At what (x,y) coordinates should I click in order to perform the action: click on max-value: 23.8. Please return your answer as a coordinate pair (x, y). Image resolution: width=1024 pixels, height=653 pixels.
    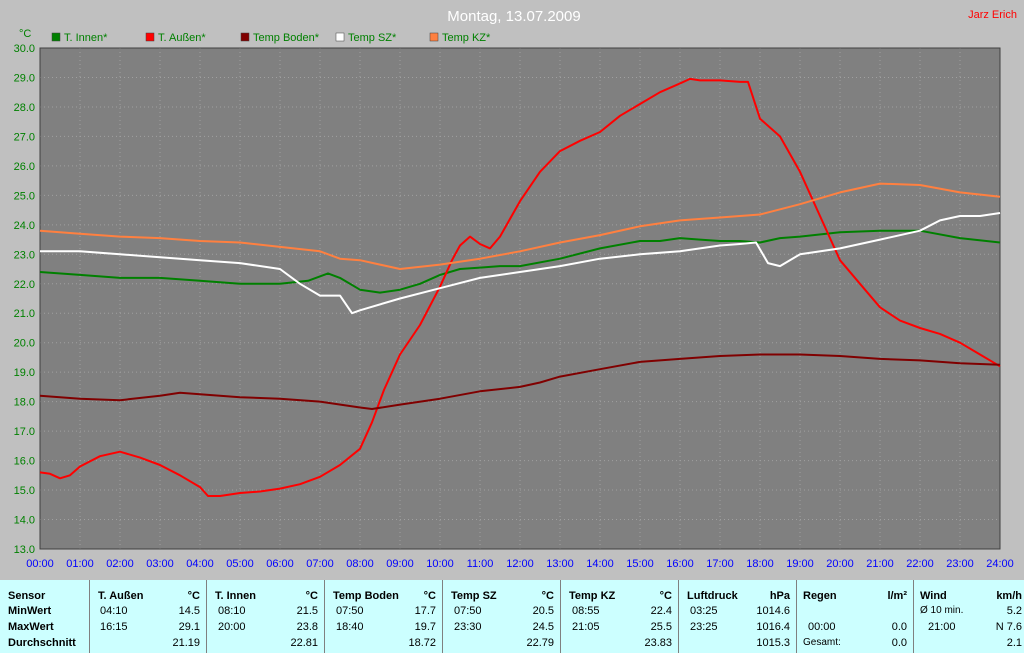
    Looking at the image, I should click on (307, 627).